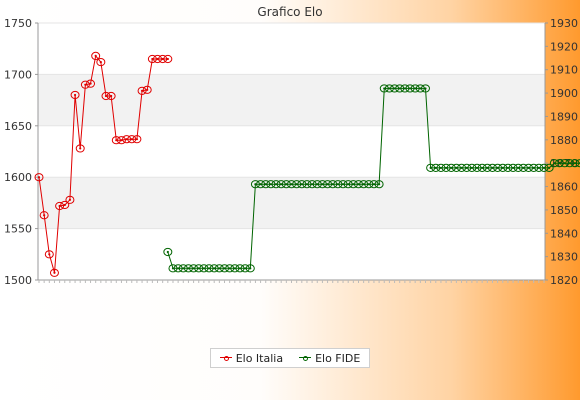  Describe the element at coordinates (18, 74) in the screenshot. I see `y-left-tick-label: 1700` at that location.